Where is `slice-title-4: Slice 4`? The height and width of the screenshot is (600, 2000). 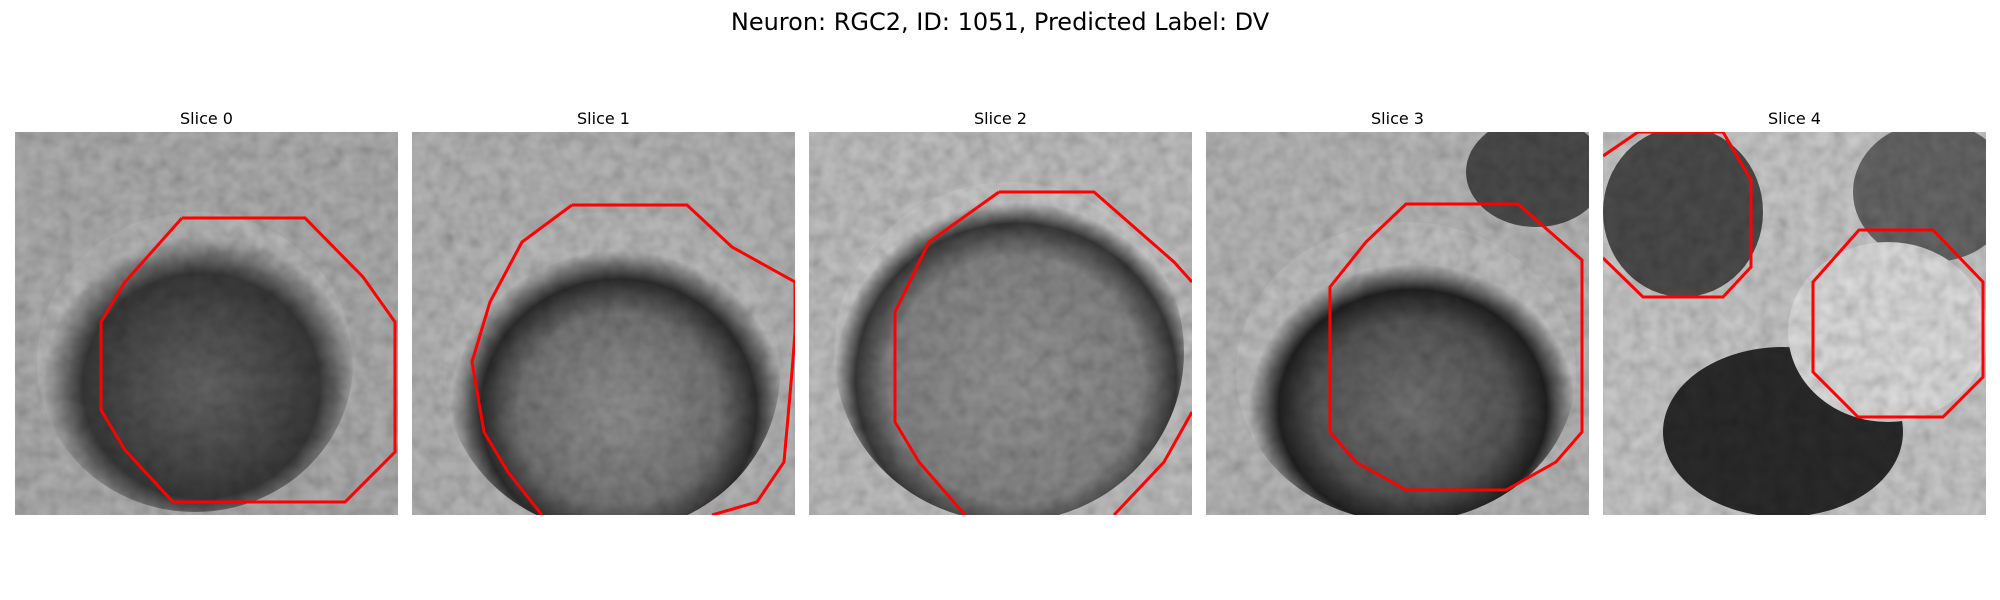
slice-title-4: Slice 4 is located at coordinates (1794, 119).